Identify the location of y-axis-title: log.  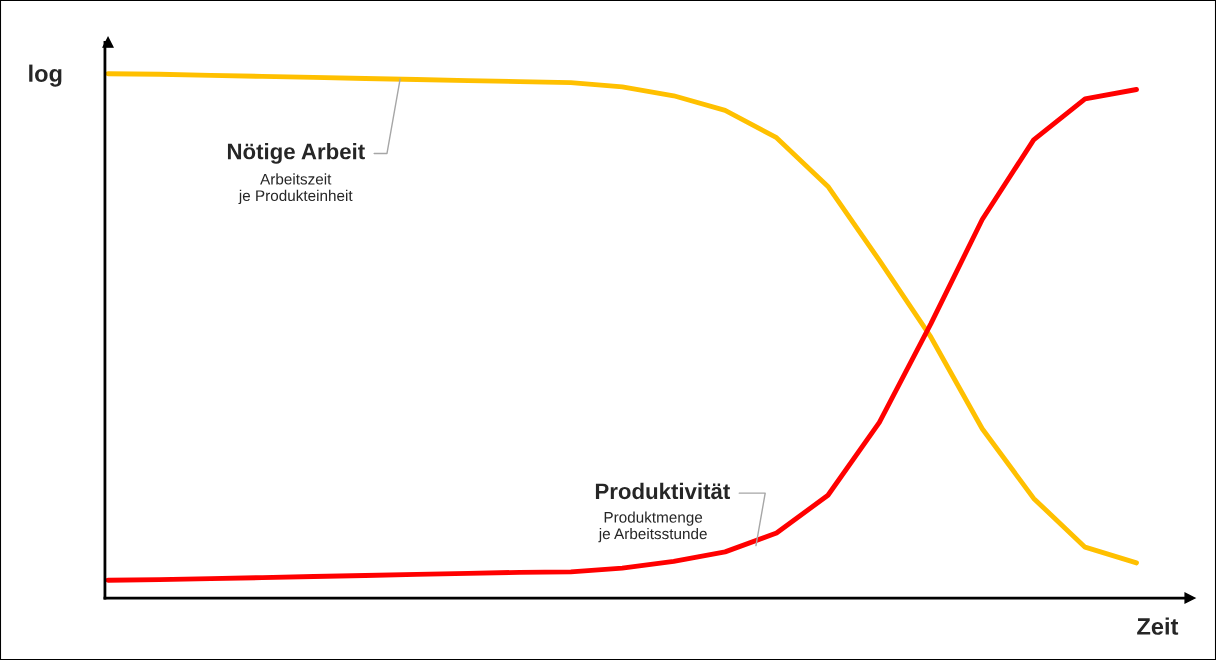
(45, 75).